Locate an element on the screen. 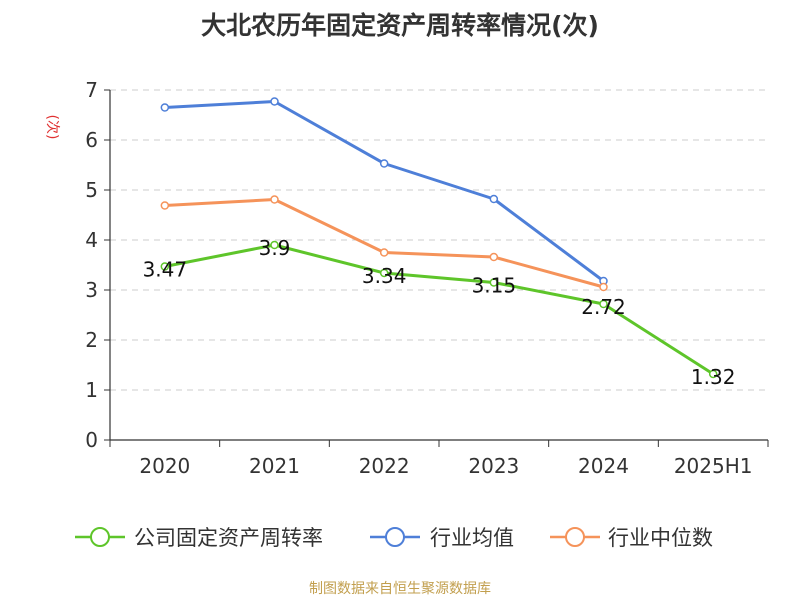 The image size is (800, 600). data-label: 3.47 is located at coordinates (165, 270).